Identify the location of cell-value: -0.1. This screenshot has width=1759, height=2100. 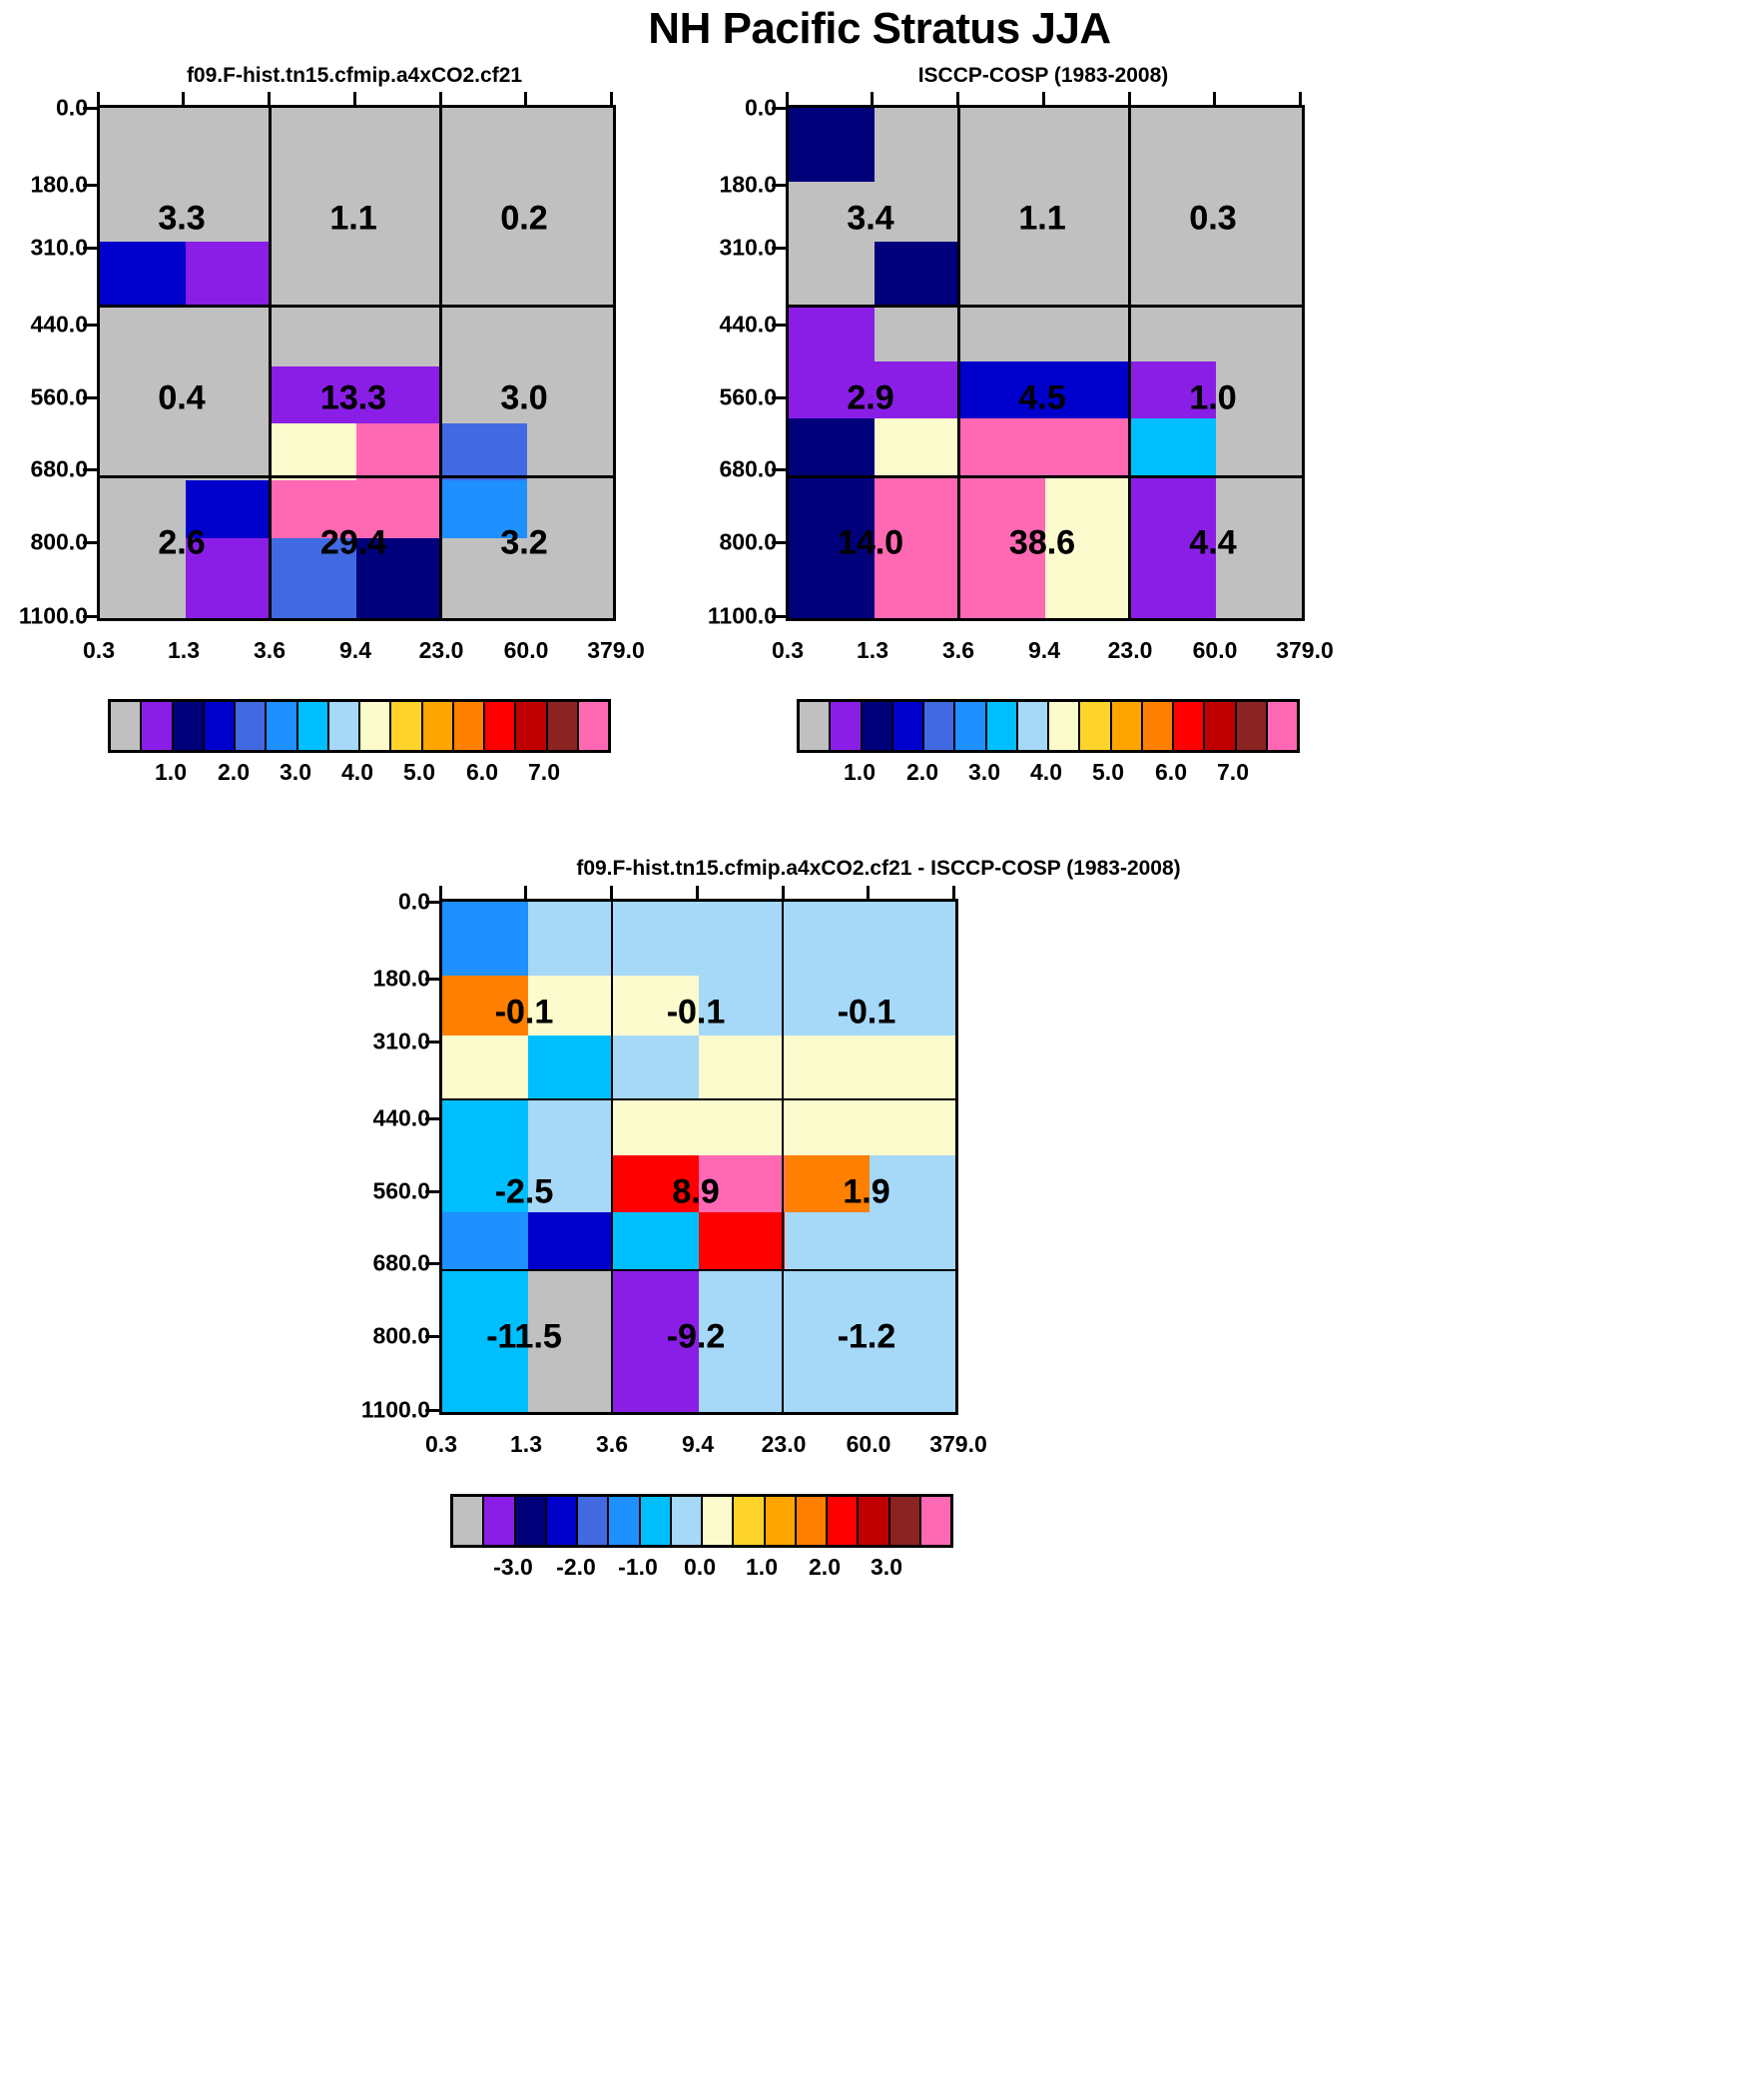
(524, 1012).